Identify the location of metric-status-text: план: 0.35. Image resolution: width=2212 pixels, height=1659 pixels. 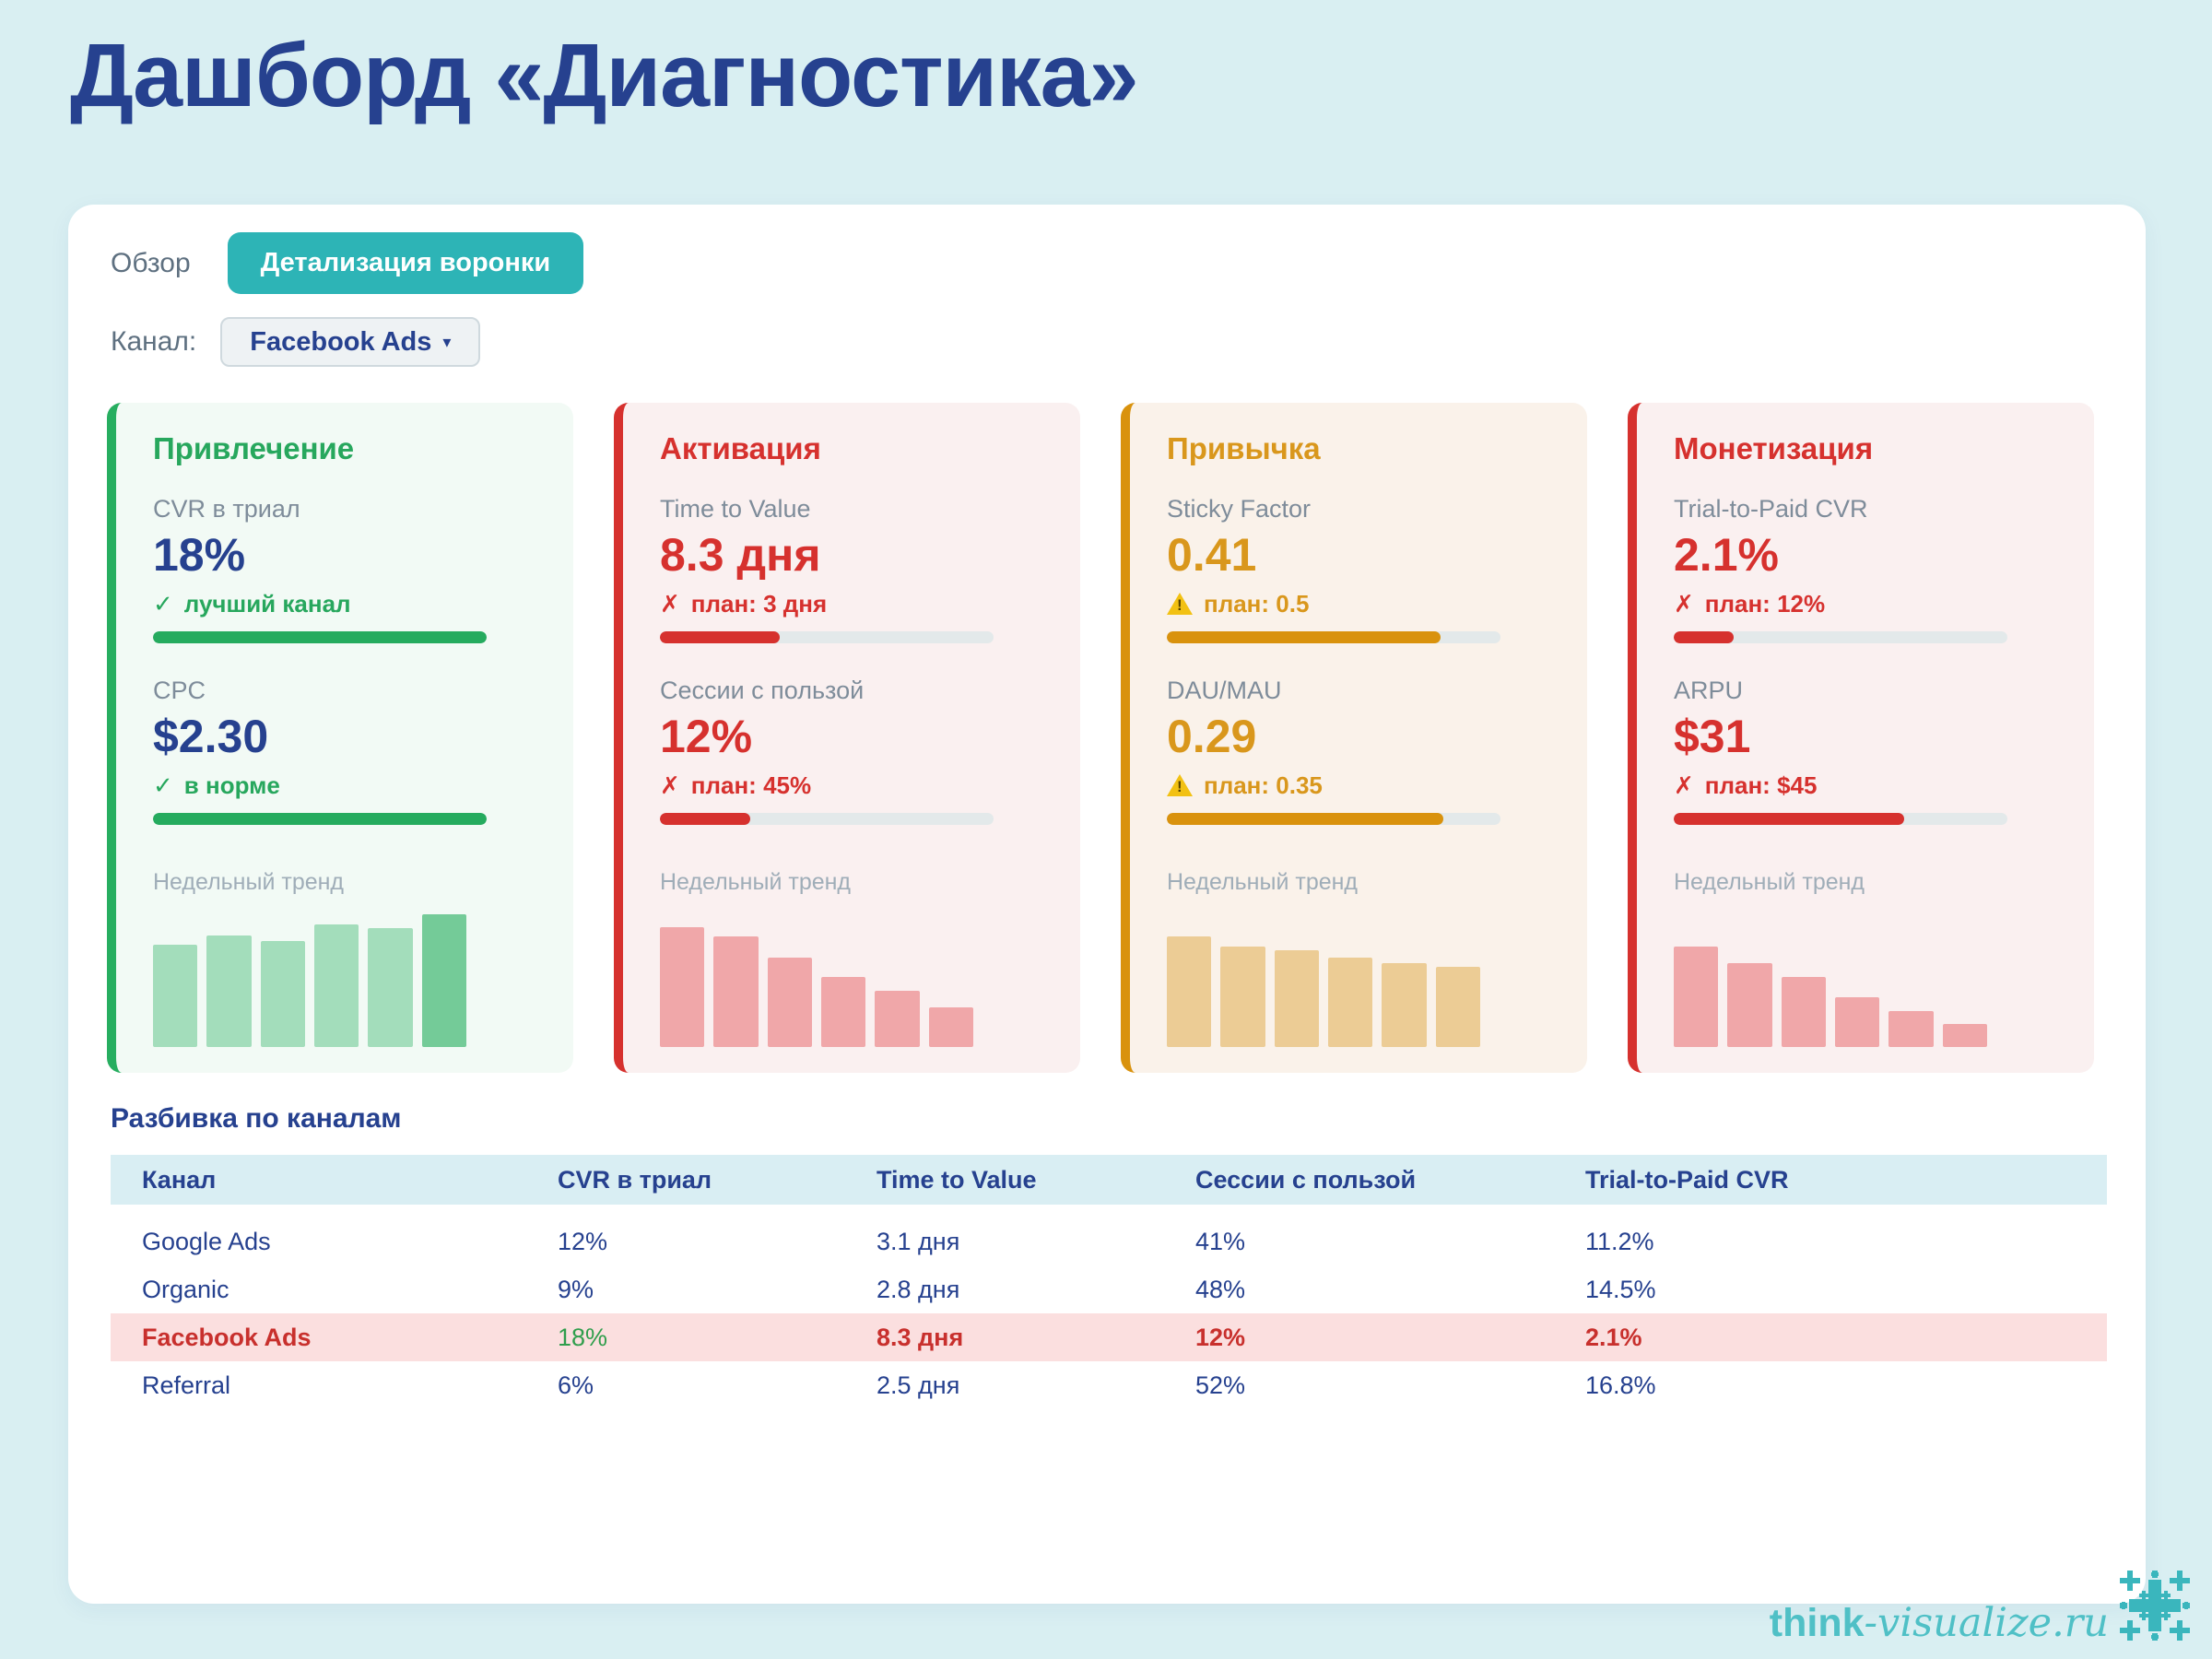
(1263, 785).